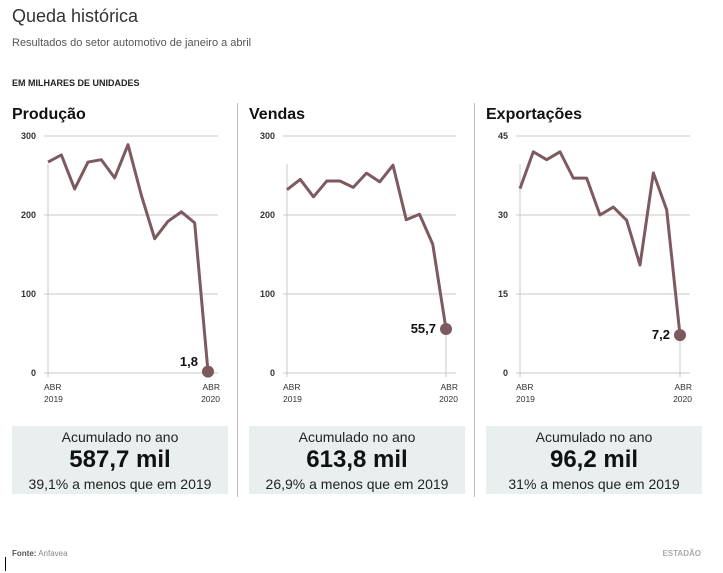 The width and height of the screenshot is (723, 573). I want to click on summary-change: 26,9% a menos que em 2019, so click(357, 484).